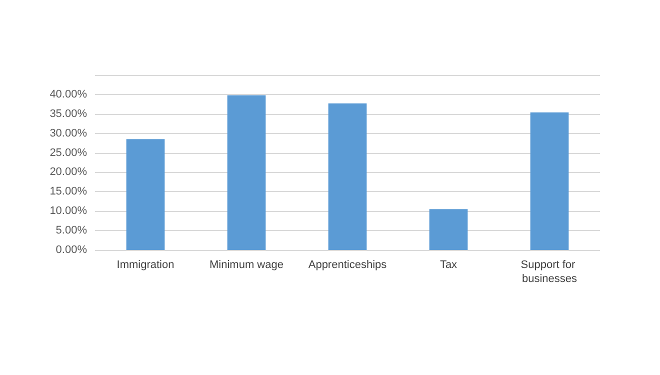  I want to click on x-tick-label: Apprenticeships, so click(348, 265).